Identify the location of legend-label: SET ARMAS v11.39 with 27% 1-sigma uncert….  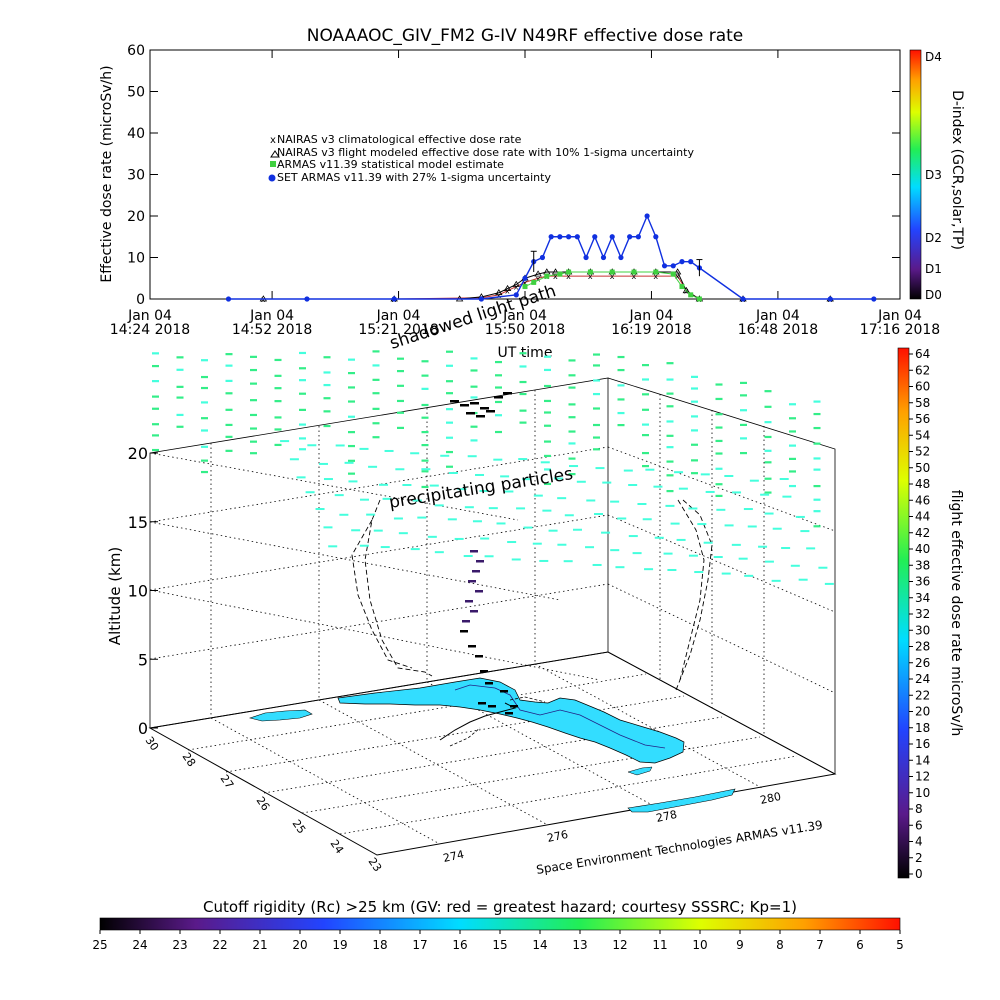
(414, 177).